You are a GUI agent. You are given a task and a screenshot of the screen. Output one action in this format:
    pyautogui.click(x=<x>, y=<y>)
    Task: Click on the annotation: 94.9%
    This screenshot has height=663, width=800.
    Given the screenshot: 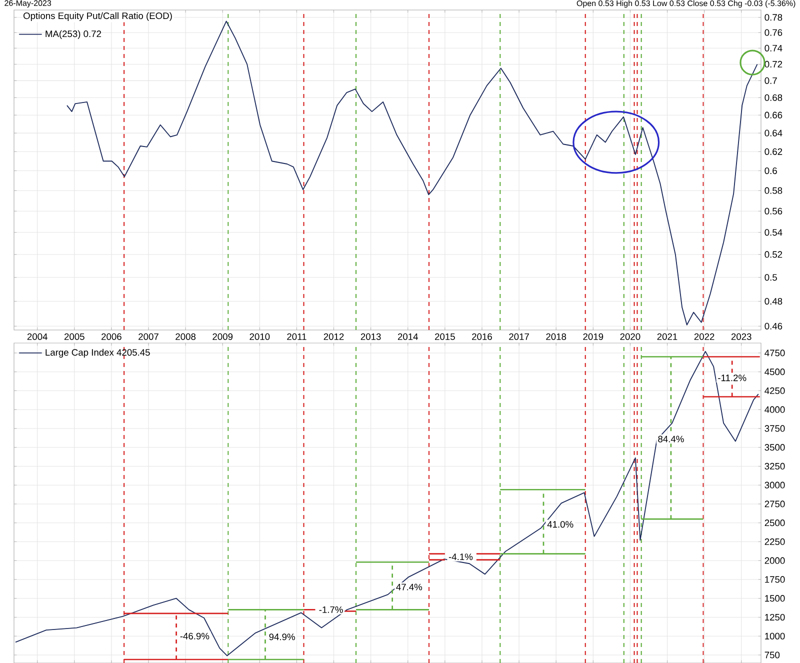 What is the action you would take?
    pyautogui.click(x=282, y=637)
    